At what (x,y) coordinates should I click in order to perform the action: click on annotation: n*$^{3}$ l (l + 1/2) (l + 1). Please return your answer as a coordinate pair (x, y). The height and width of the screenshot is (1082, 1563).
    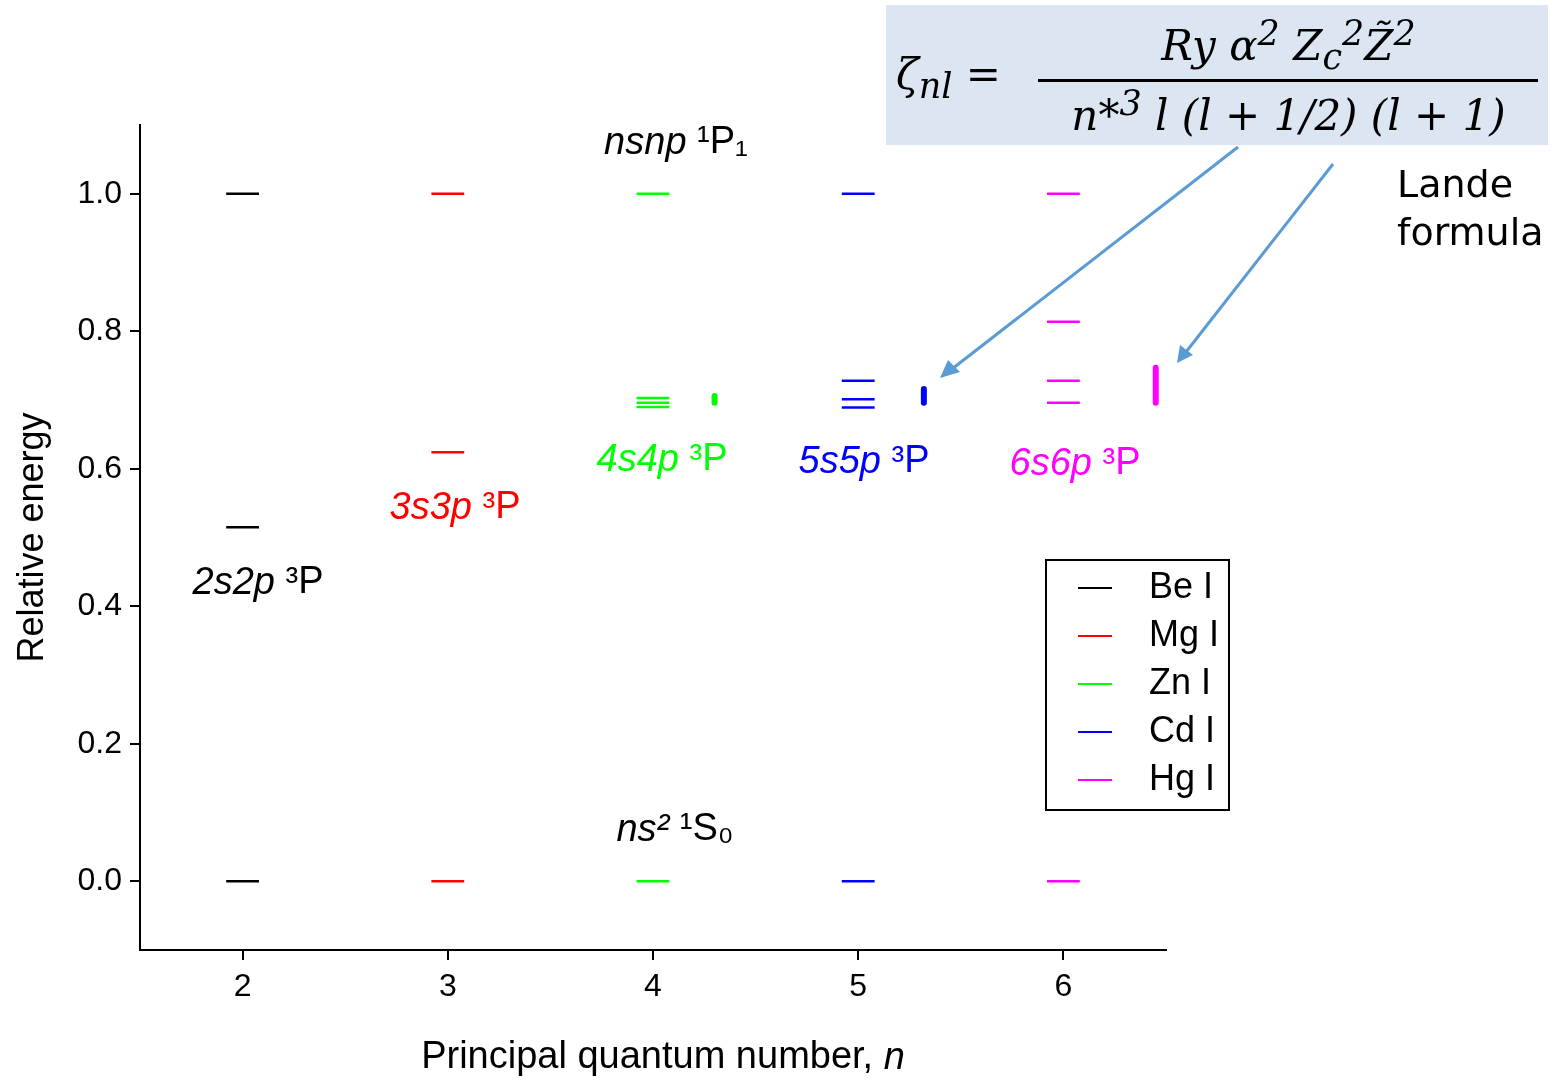
    Looking at the image, I should click on (1288, 111).